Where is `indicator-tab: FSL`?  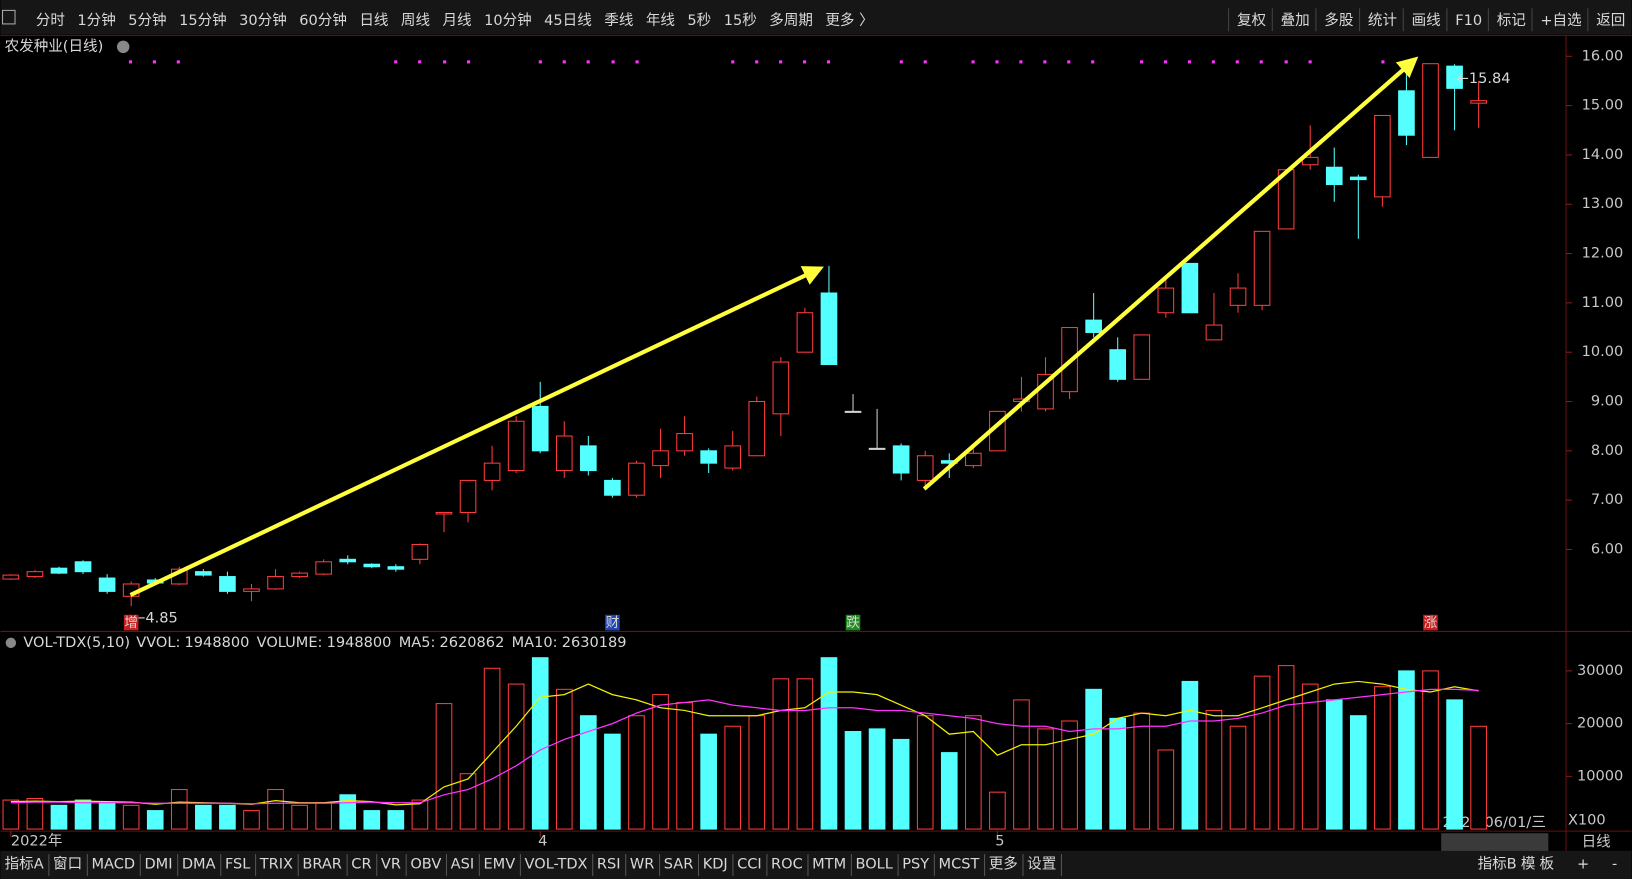 indicator-tab: FSL is located at coordinates (238, 863).